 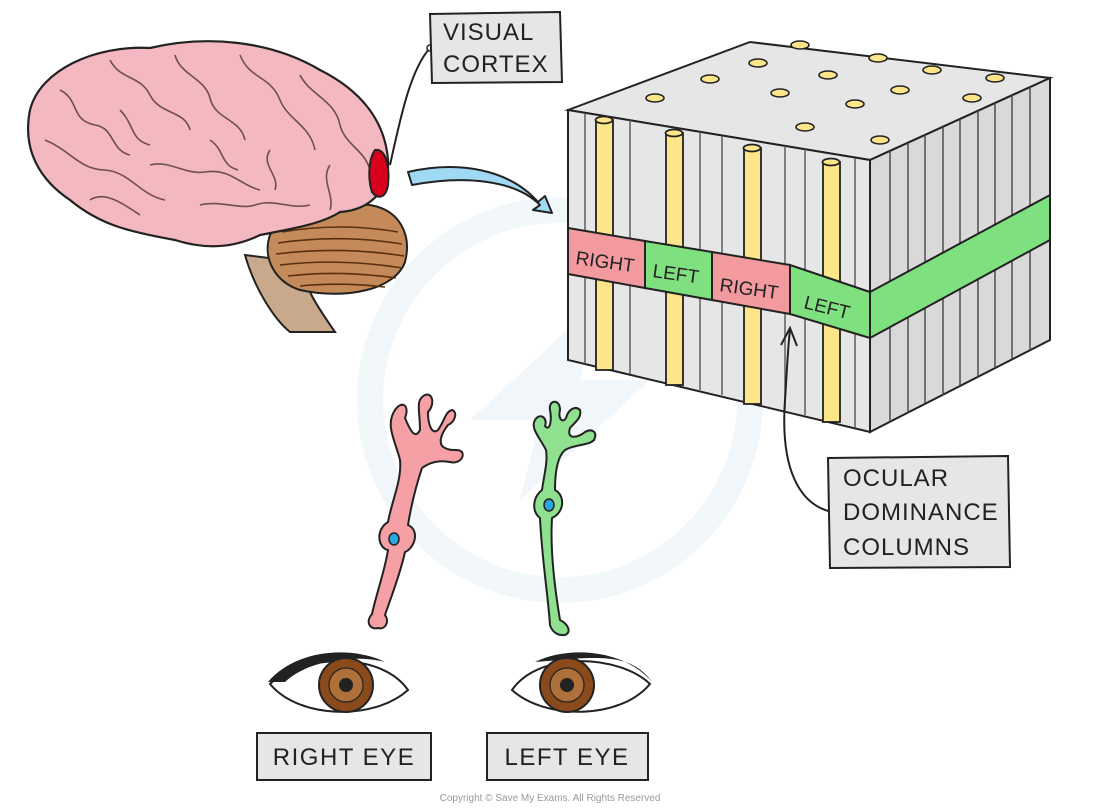 I want to click on ocular-dominance-line-1: OCULAR, so click(x=896, y=478).